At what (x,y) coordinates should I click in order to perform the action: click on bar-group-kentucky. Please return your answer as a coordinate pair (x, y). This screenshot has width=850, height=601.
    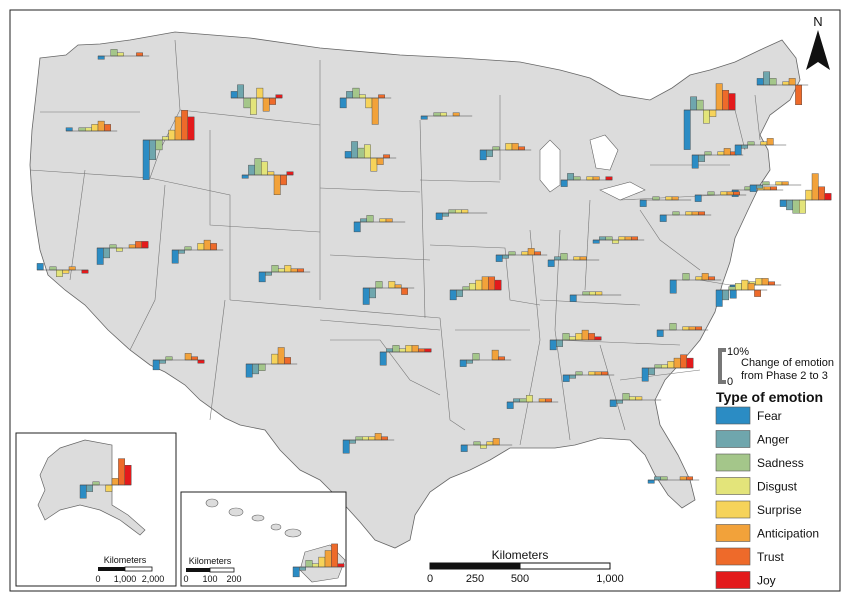
    Looking at the image, I should click on (595, 296).